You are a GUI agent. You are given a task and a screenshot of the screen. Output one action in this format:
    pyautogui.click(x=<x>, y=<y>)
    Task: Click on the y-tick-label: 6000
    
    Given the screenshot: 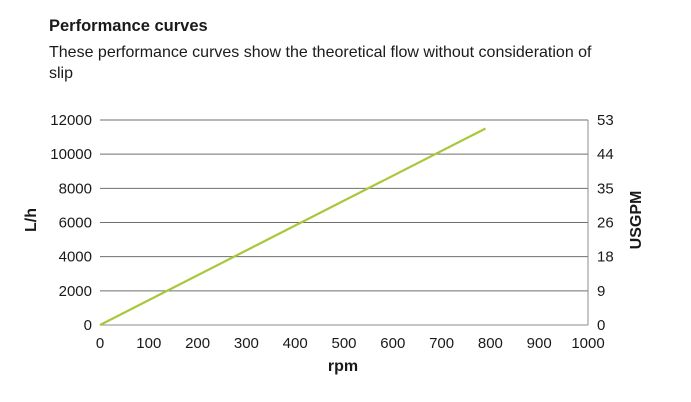 What is the action you would take?
    pyautogui.click(x=75, y=223)
    